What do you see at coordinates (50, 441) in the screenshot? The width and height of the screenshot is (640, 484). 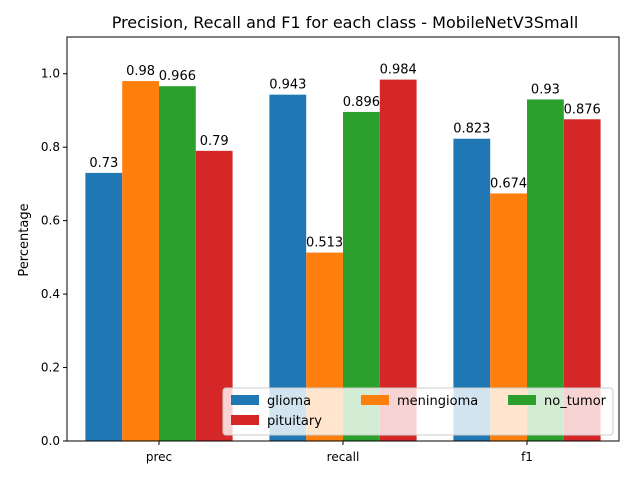 I see `y-tick-label: 0.0` at bounding box center [50, 441].